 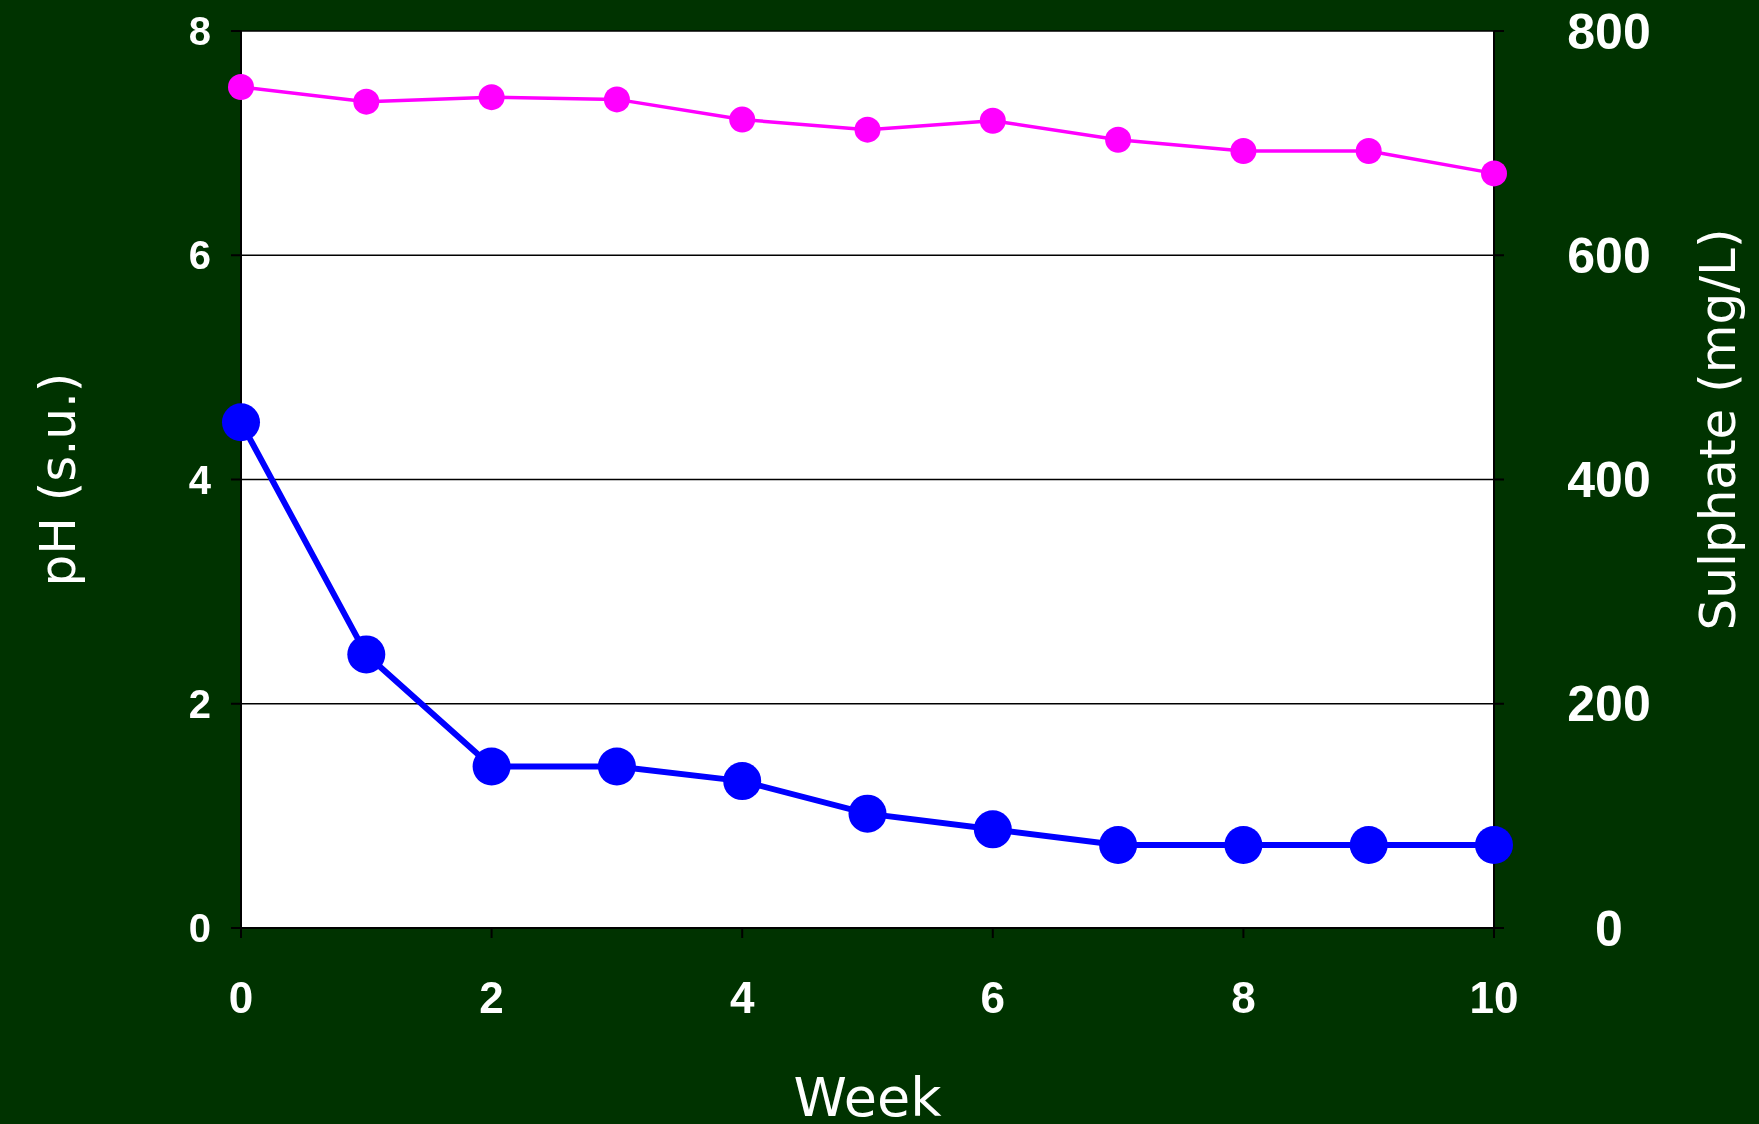 I want to click on y-tick-label: 6, so click(x=199, y=255).